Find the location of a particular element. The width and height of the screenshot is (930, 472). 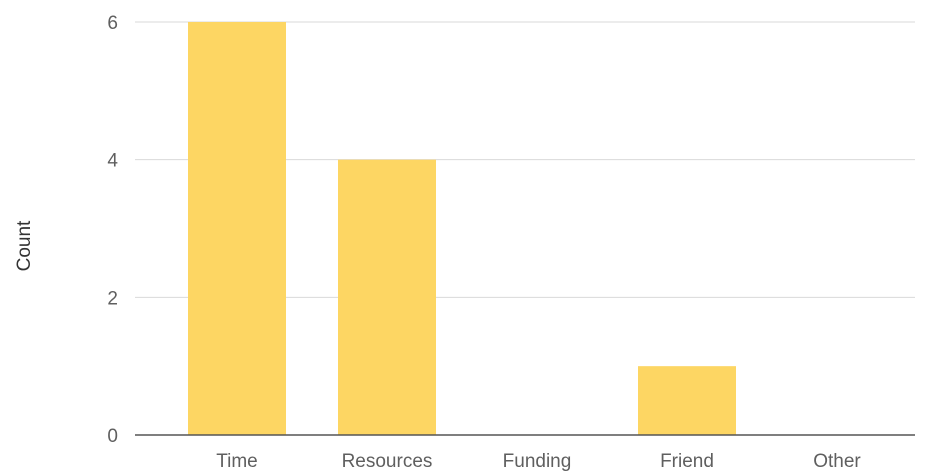

x-tick-label-time: Time is located at coordinates (237, 461).